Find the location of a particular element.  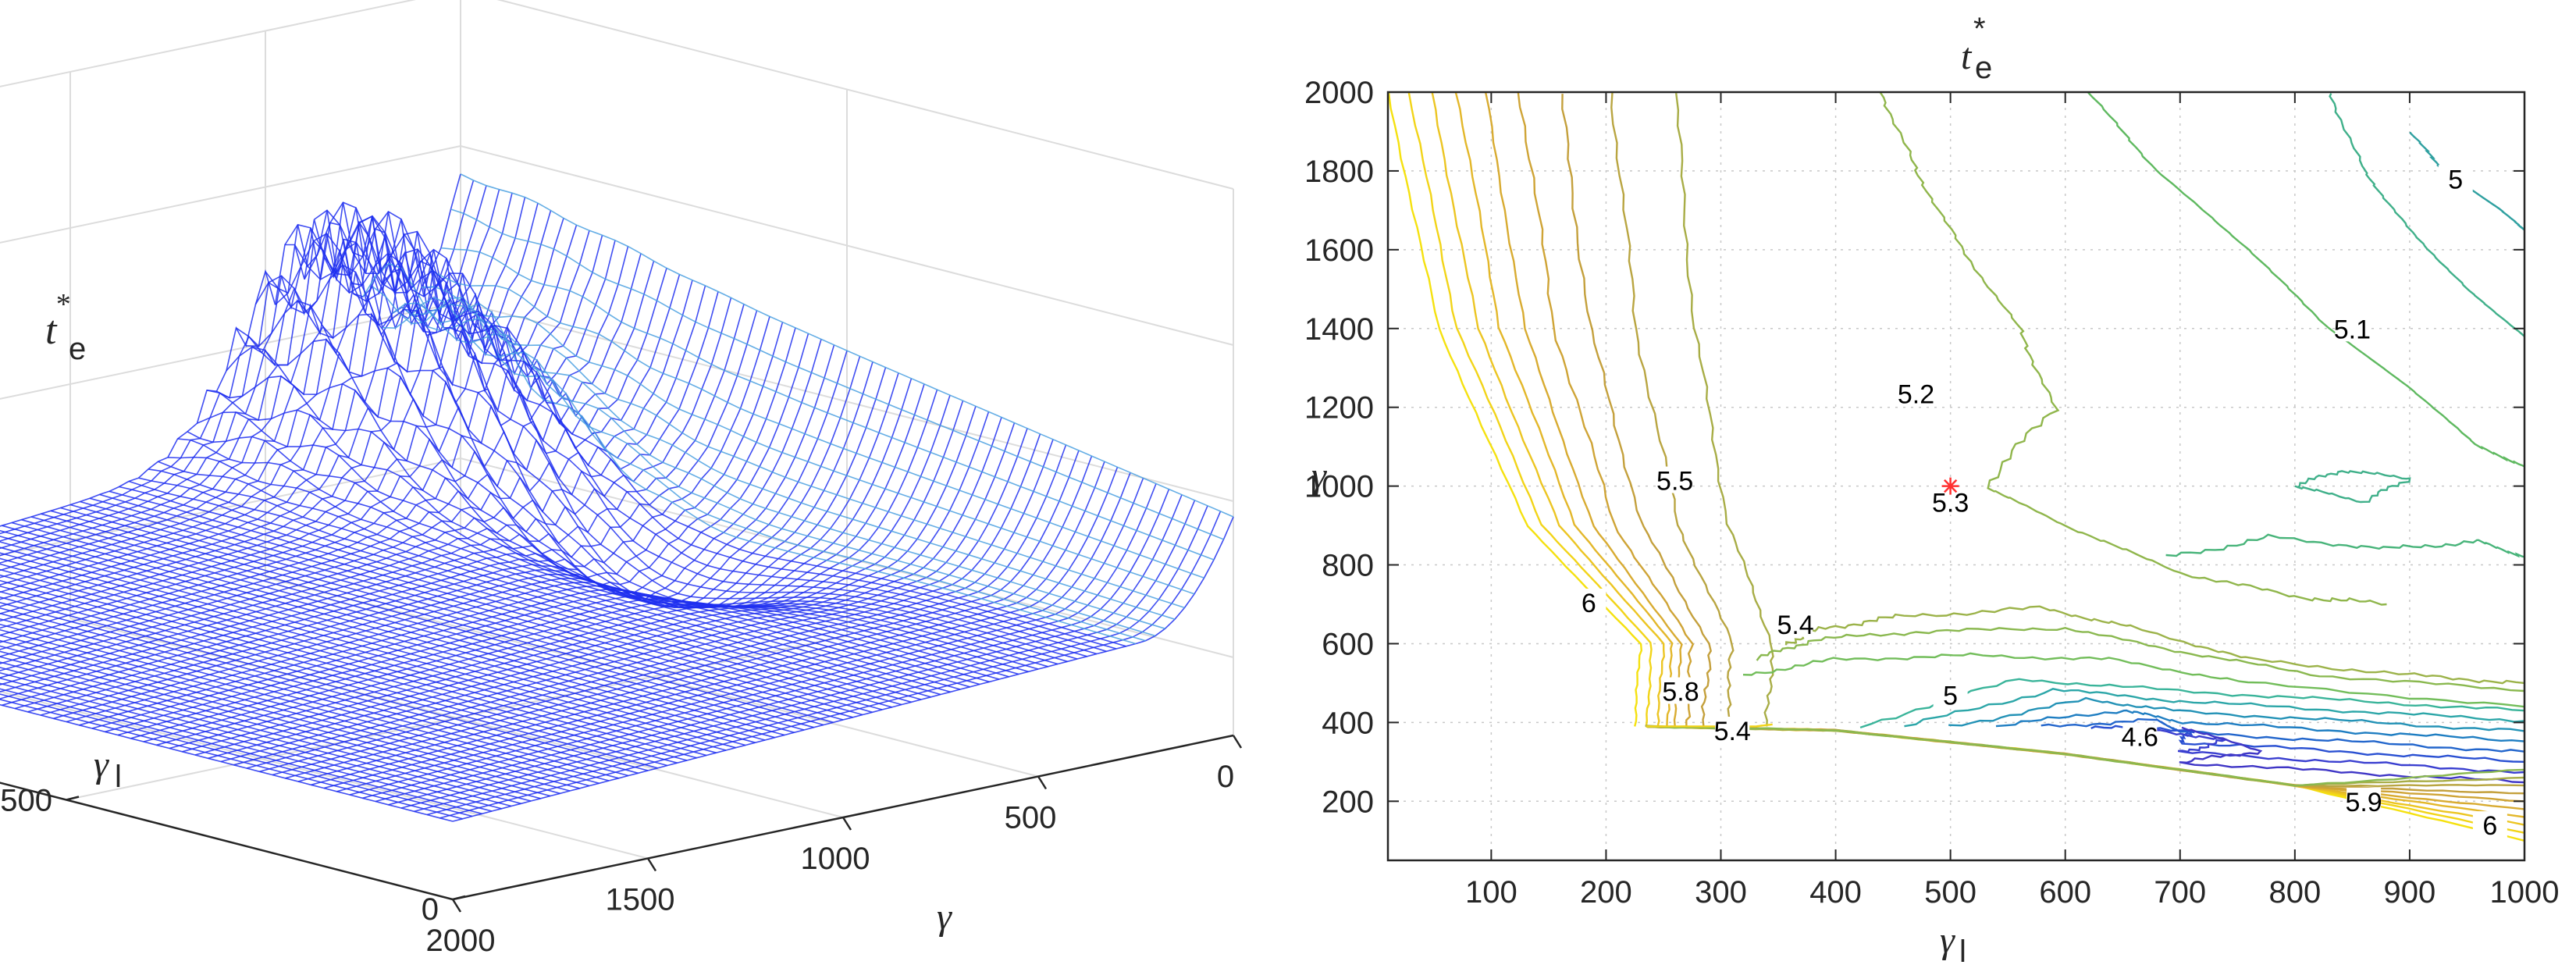

surface-xlabel: γ is located at coordinates (944, 917).